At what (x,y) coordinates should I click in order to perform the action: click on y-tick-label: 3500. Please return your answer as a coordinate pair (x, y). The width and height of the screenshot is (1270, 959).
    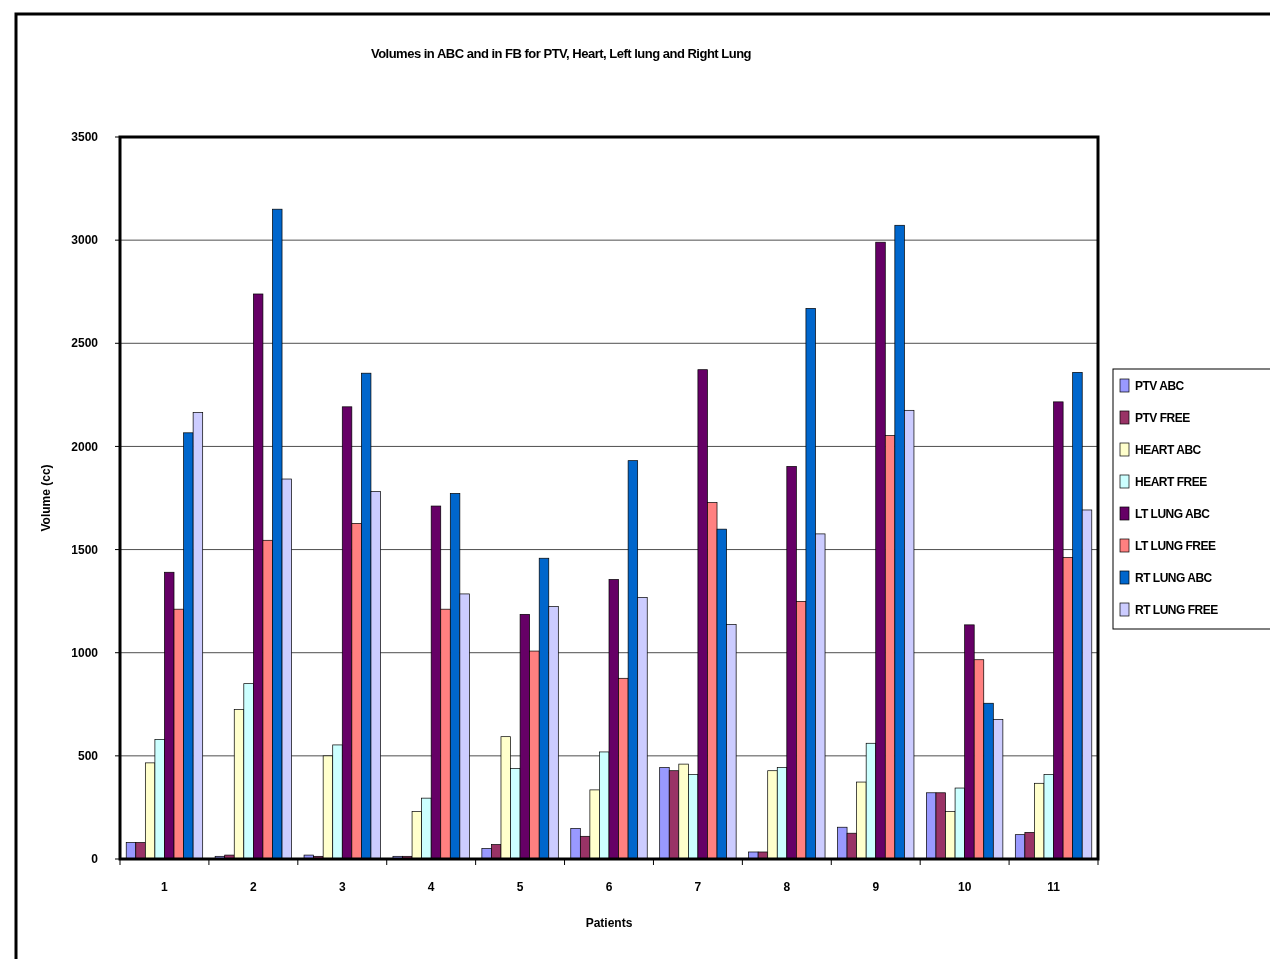
    Looking at the image, I should click on (85, 137).